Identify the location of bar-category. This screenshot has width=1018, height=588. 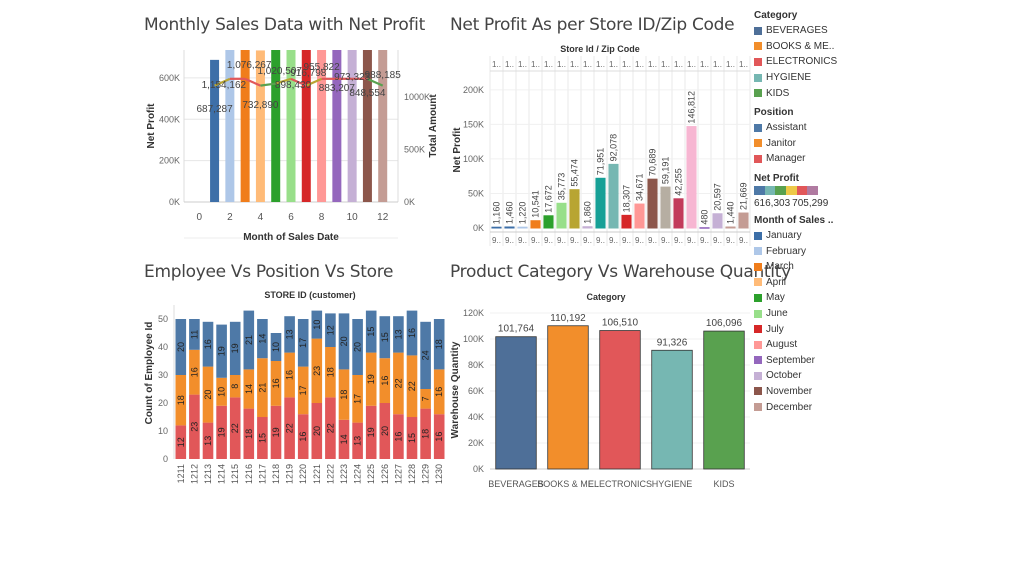
(672, 409).